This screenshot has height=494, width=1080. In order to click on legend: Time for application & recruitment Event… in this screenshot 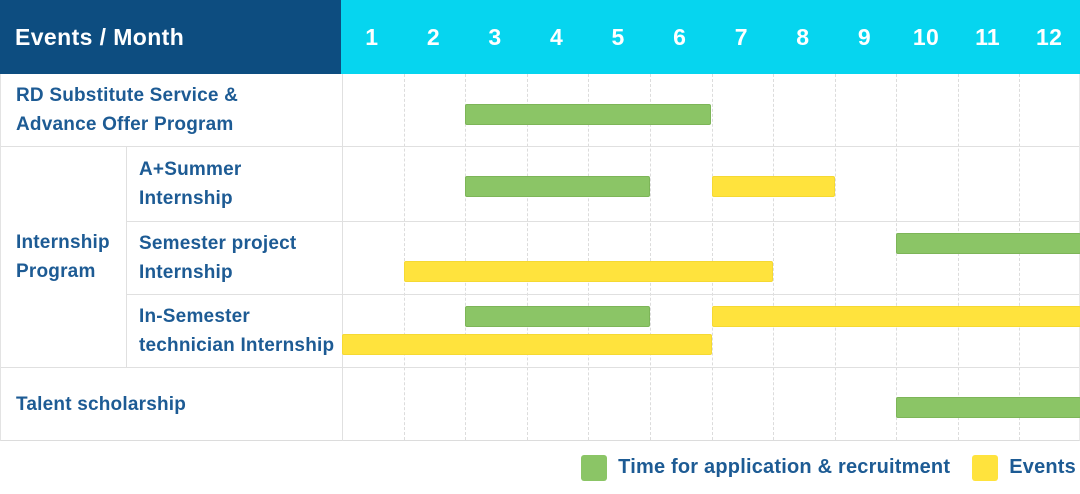, I will do `click(540, 467)`.